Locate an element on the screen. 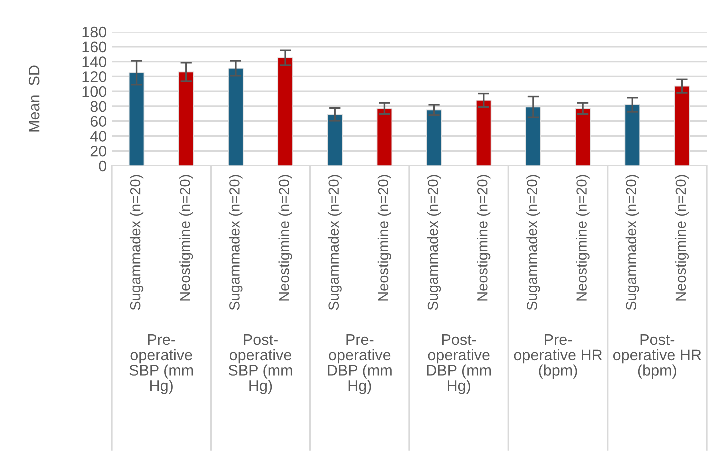 The image size is (713, 454). text: Post- operative SBP (mm Hg) is located at coordinates (260, 364).